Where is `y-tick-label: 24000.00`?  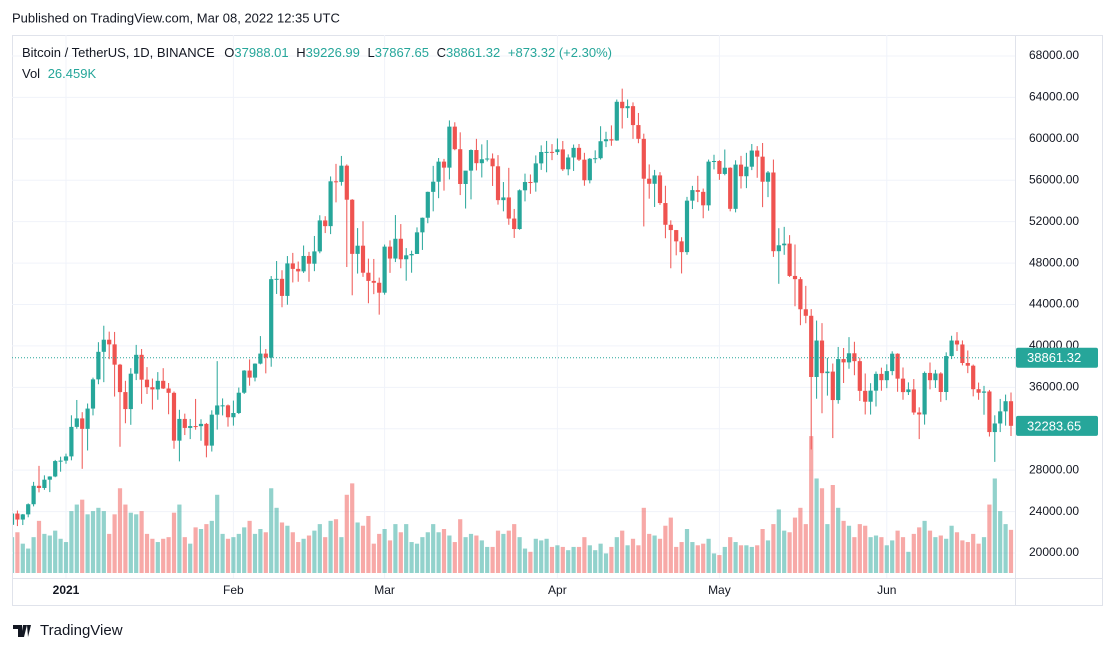
y-tick-label: 24000.00 is located at coordinates (1054, 511).